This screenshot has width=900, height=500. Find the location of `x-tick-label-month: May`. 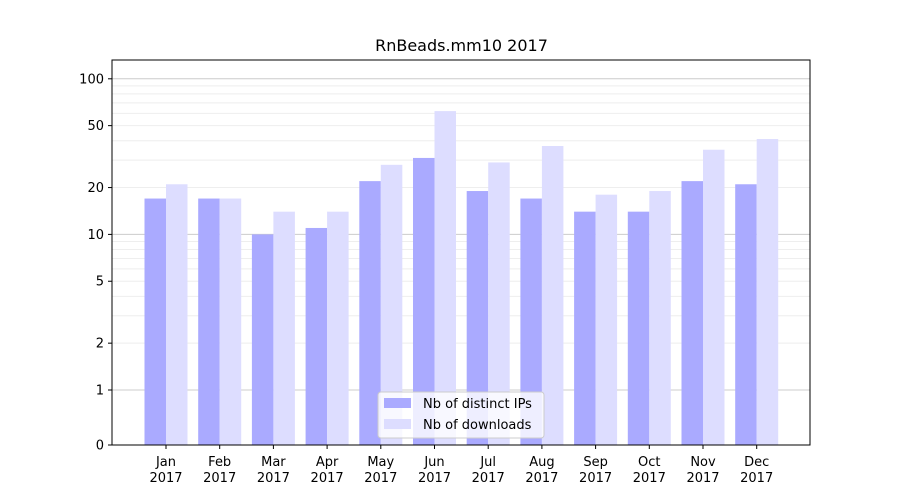

x-tick-label-month: May is located at coordinates (380, 462).